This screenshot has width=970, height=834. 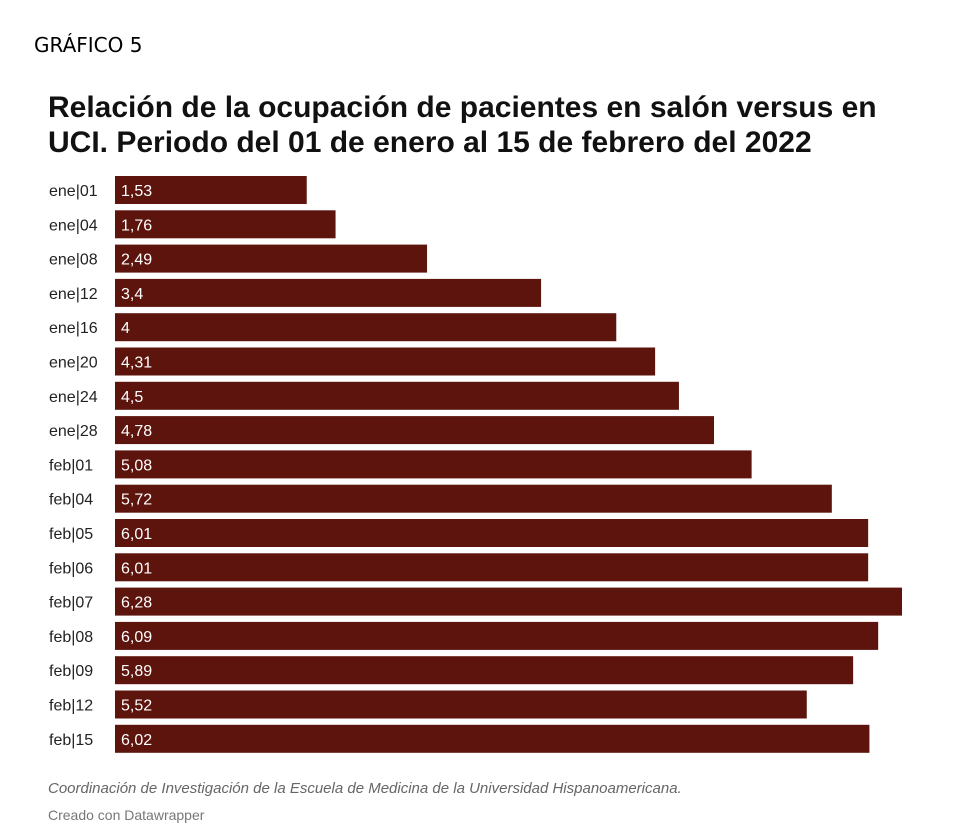 I want to click on category-label: ene|20, so click(x=73, y=363).